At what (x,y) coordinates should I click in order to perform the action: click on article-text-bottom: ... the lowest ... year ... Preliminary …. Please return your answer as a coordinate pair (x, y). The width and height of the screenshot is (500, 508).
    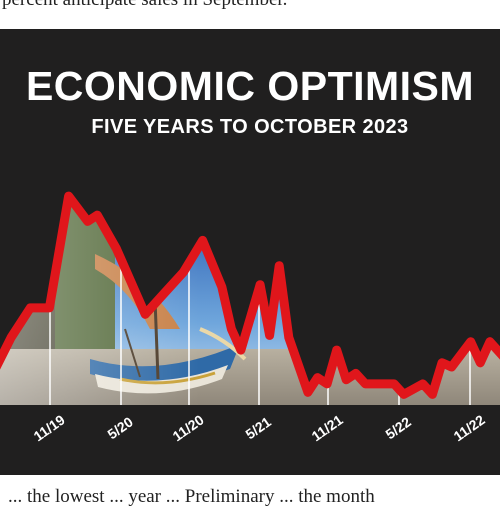
    Looking at the image, I should click on (191, 496).